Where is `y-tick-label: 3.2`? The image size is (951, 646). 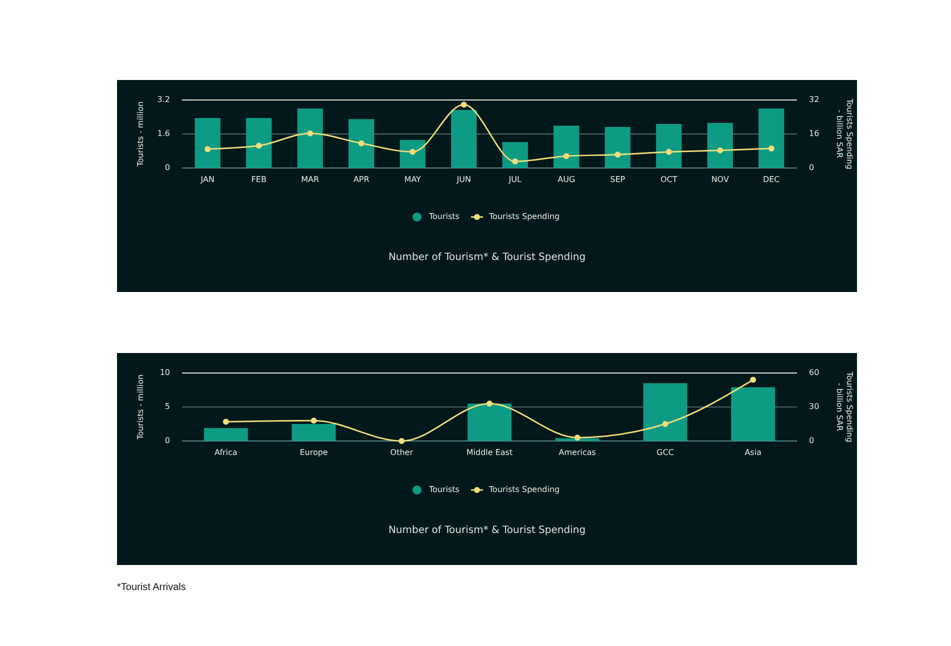 y-tick-label: 3.2 is located at coordinates (163, 99).